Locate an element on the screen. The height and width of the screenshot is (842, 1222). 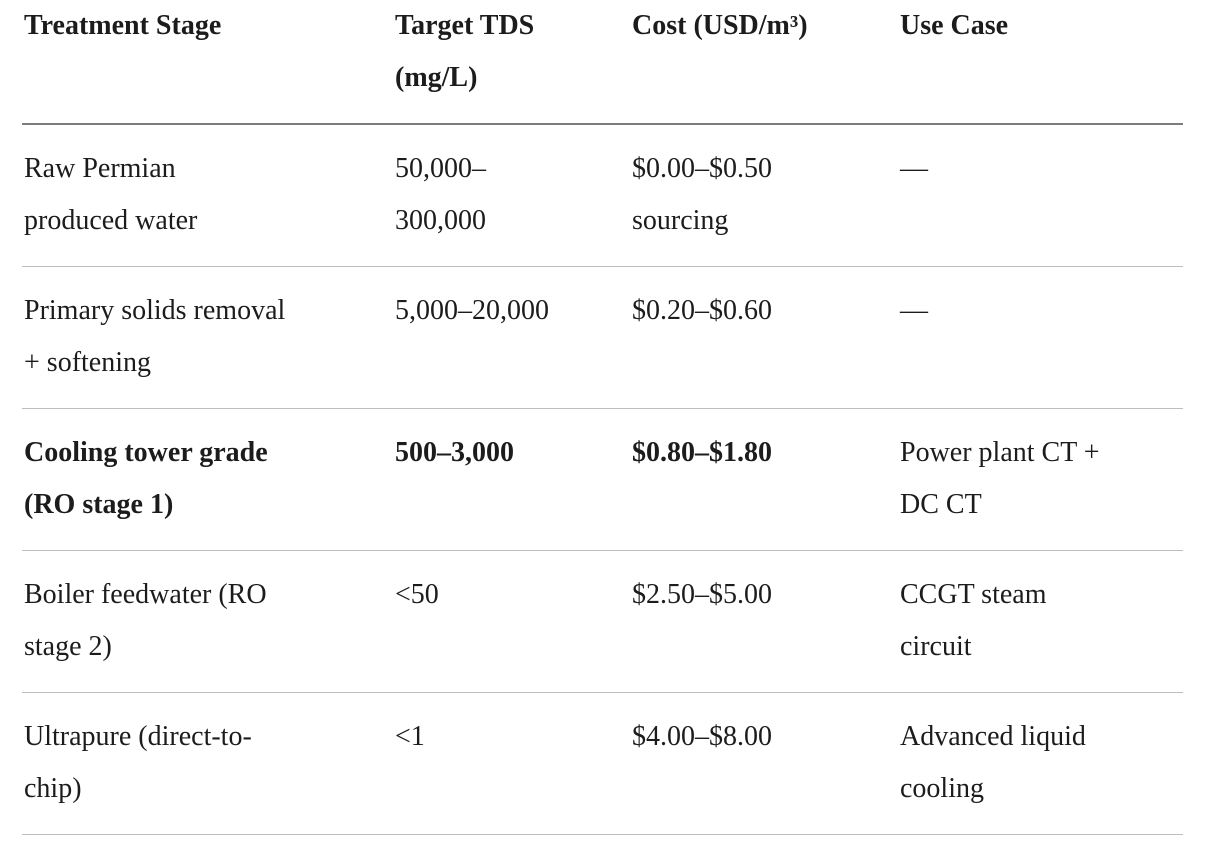
cell-target-tds: 50,000– 300,000 is located at coordinates (511, 195).